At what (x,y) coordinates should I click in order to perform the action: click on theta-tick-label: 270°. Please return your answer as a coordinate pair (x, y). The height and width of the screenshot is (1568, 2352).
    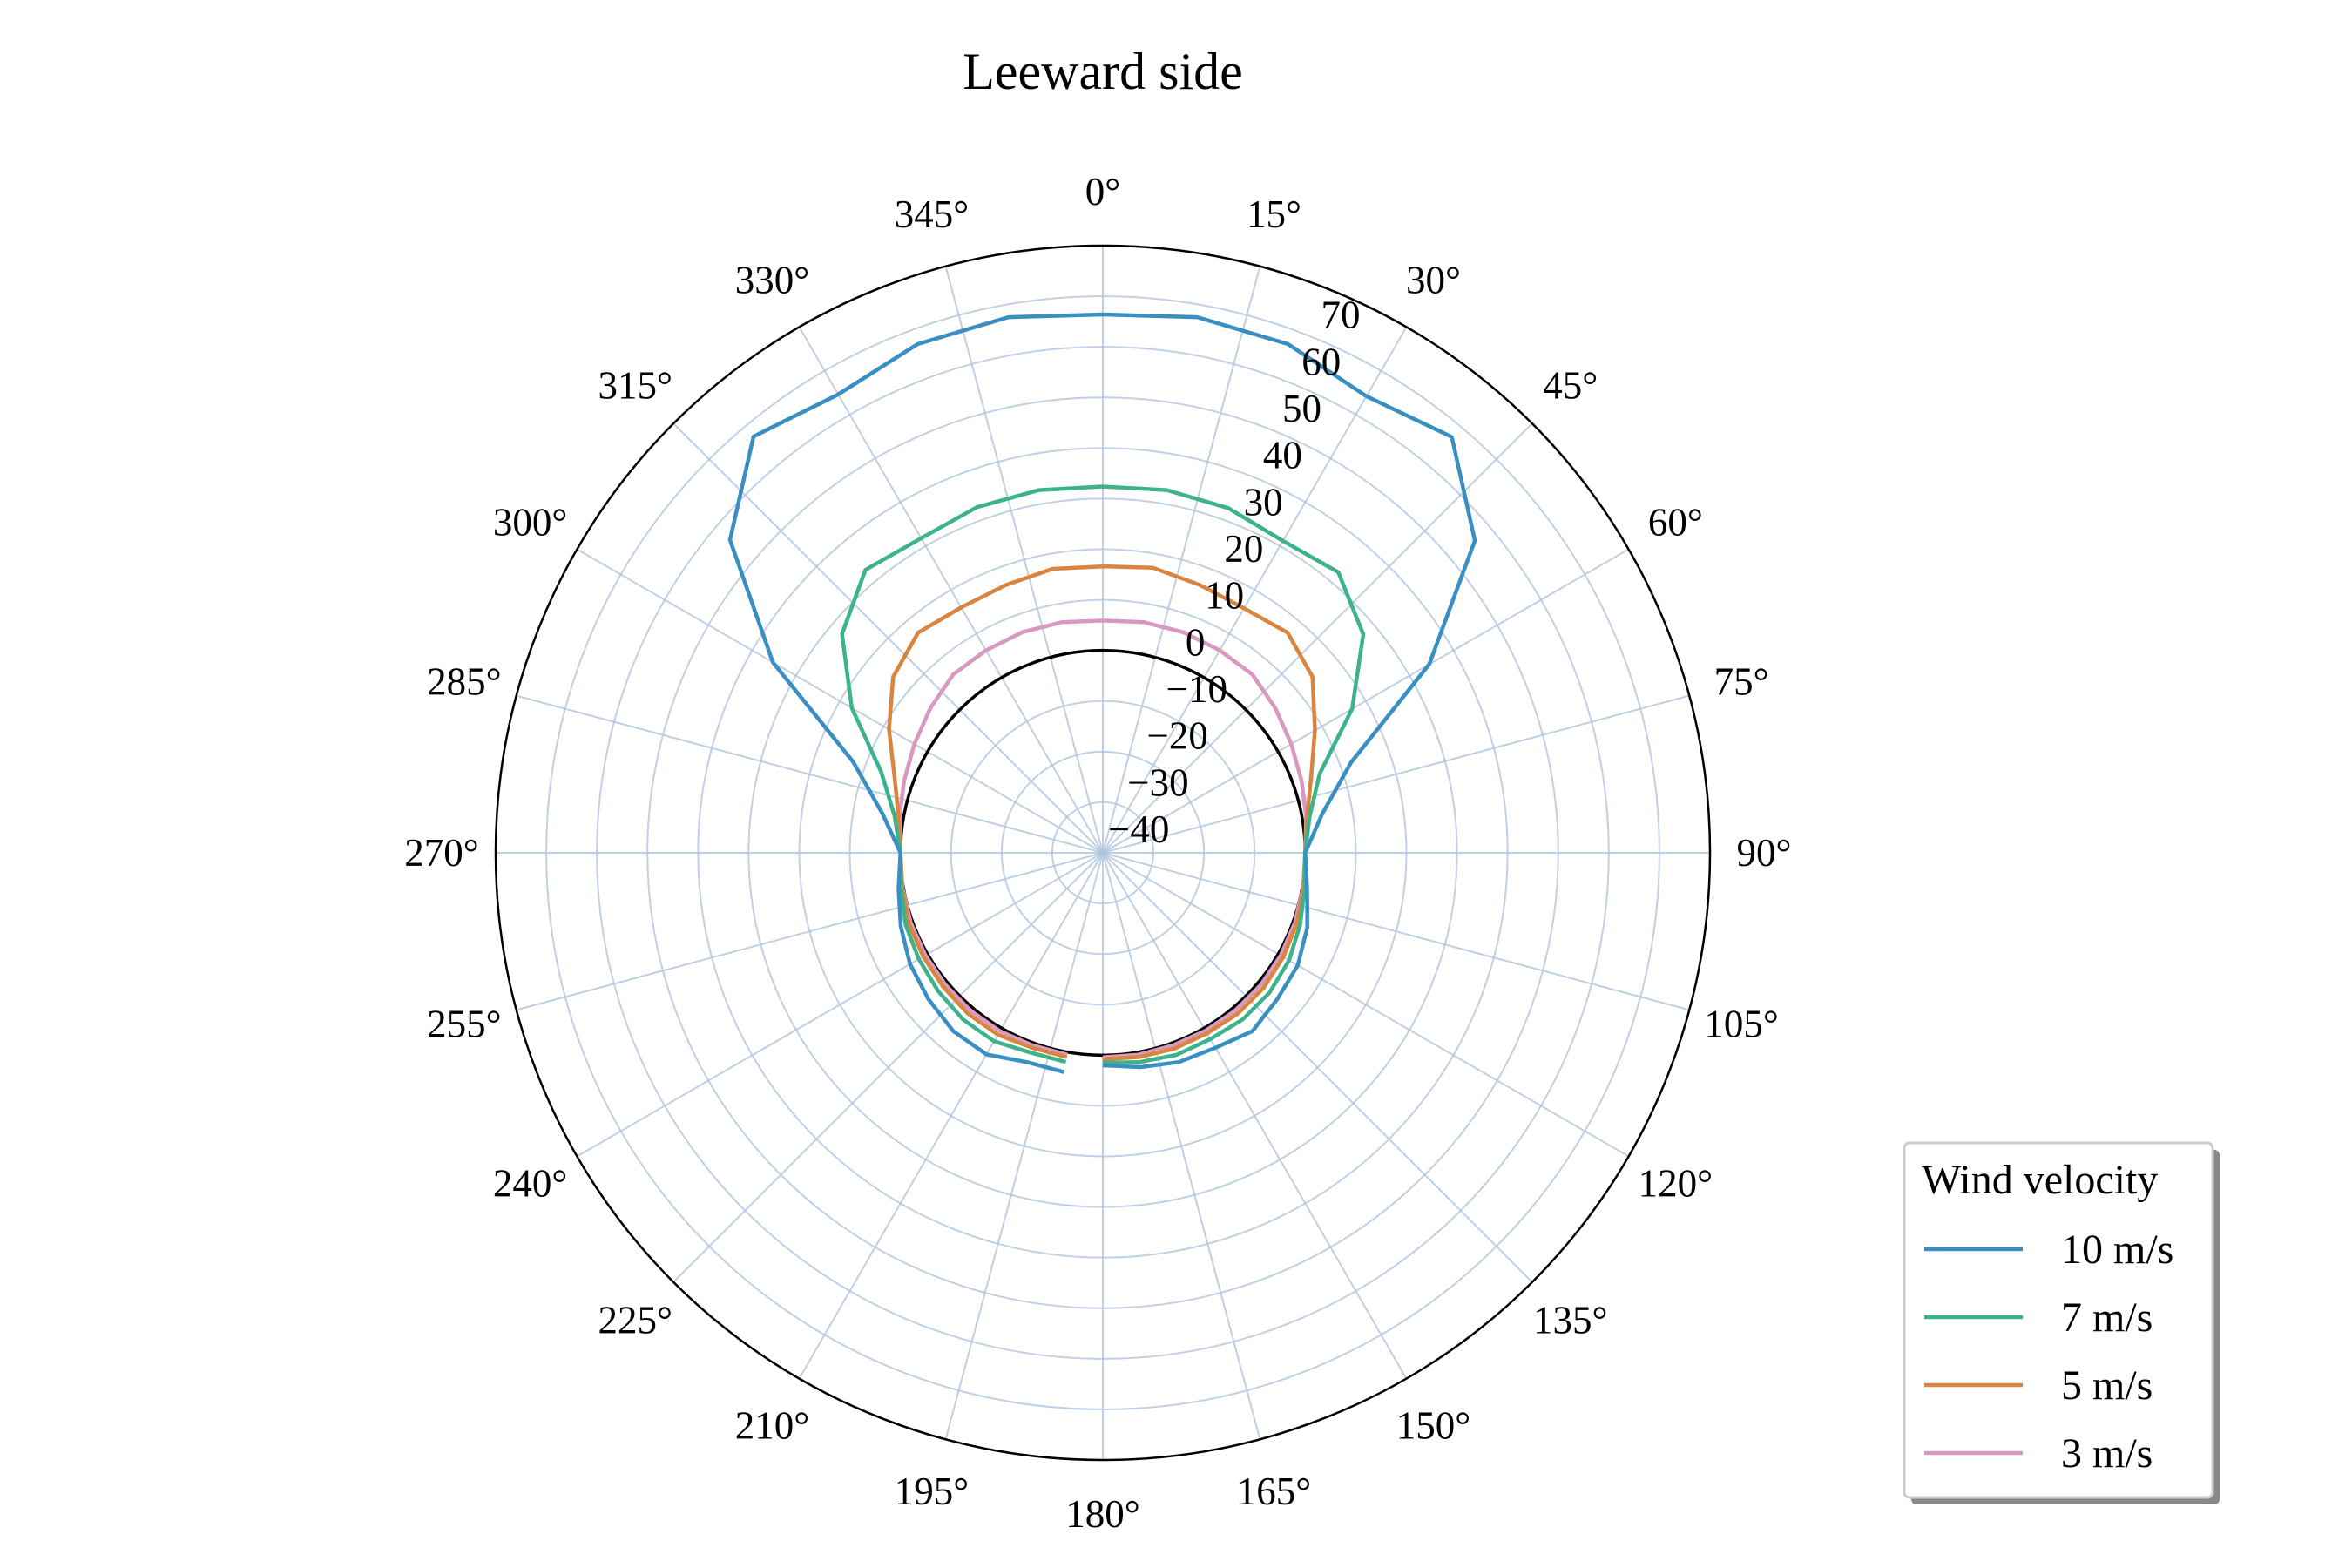
    Looking at the image, I should click on (442, 853).